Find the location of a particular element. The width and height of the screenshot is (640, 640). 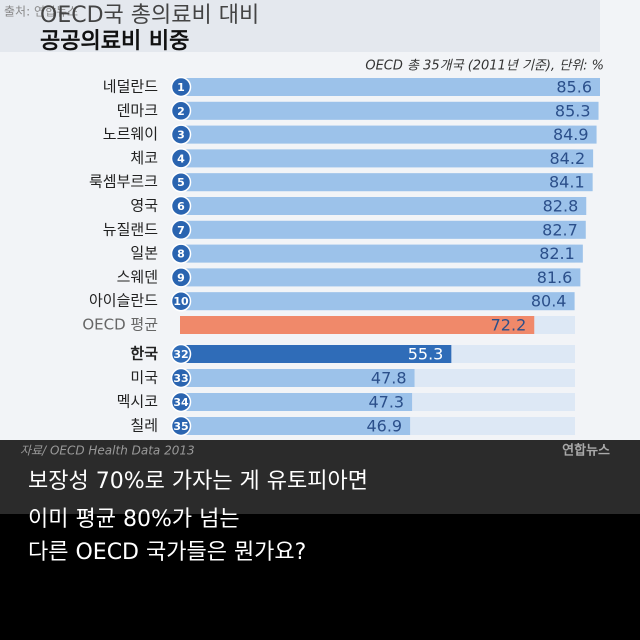

category-label: 영국 is located at coordinates (144, 206).